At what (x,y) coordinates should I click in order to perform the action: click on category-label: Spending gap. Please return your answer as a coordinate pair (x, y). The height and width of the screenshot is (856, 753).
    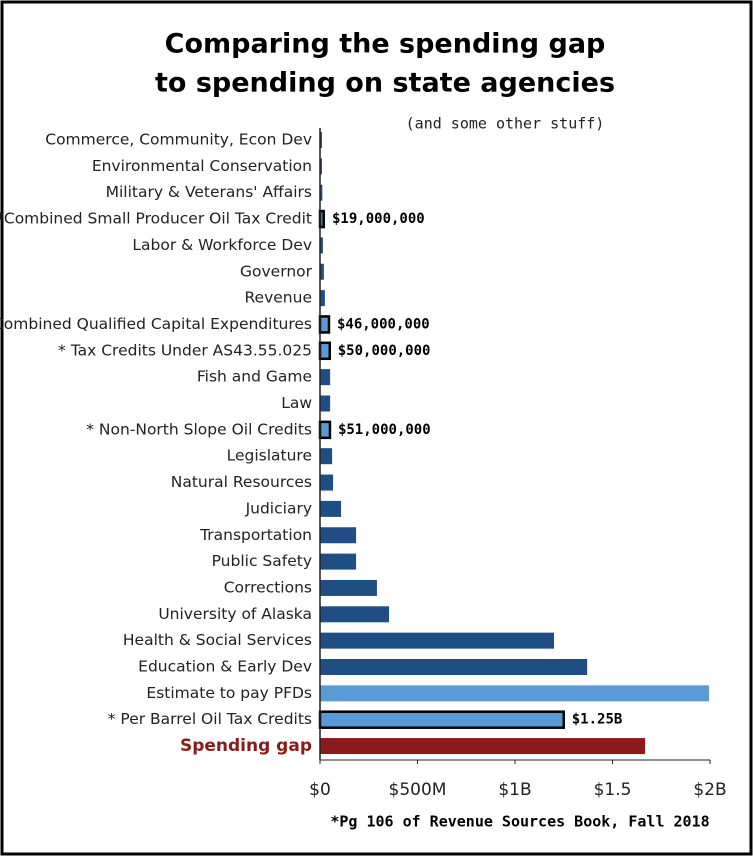
    Looking at the image, I should click on (246, 746).